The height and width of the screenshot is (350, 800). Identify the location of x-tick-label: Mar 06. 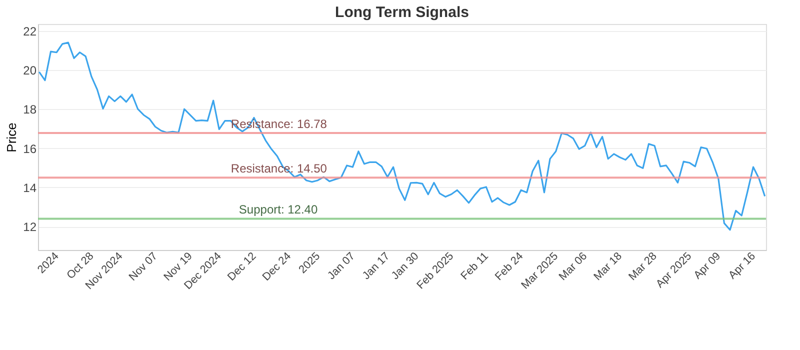
(573, 266).